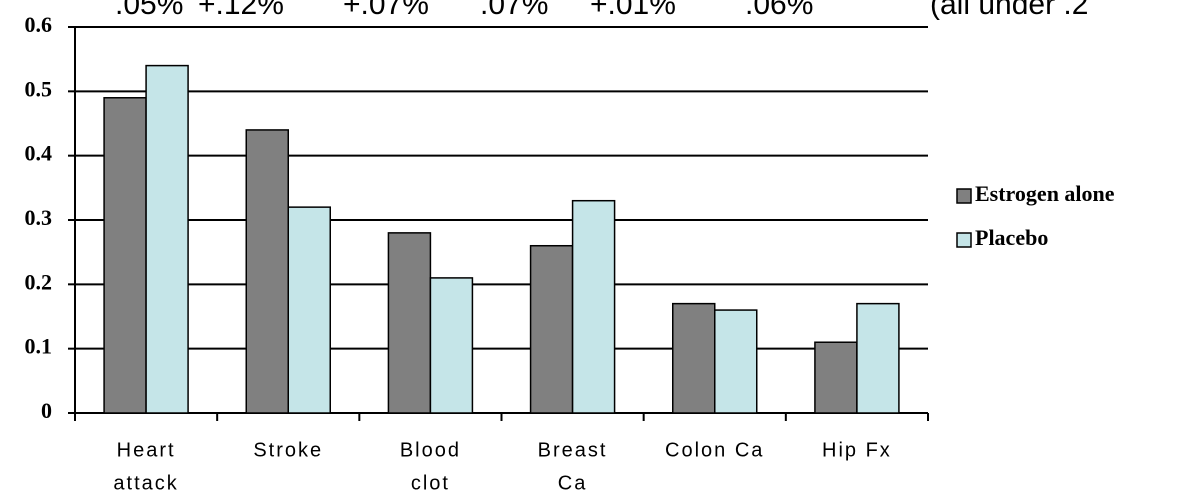 This screenshot has height=498, width=1195. What do you see at coordinates (46, 410) in the screenshot?
I see `y-tick-label: 0` at bounding box center [46, 410].